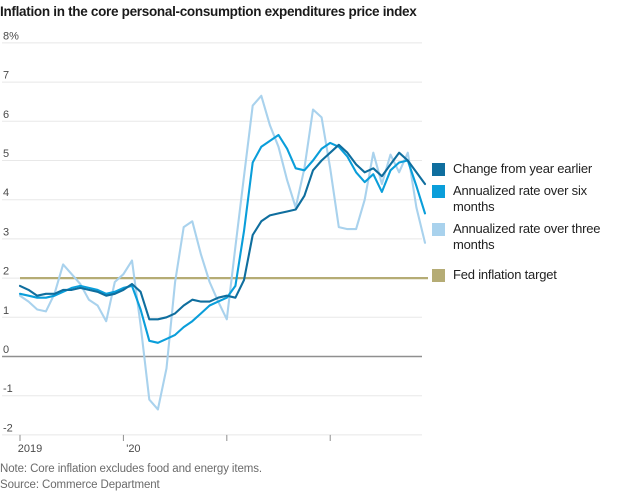 Image resolution: width=620 pixels, height=500 pixels. What do you see at coordinates (505, 274) in the screenshot?
I see `legend-label: Fed inflation target` at bounding box center [505, 274].